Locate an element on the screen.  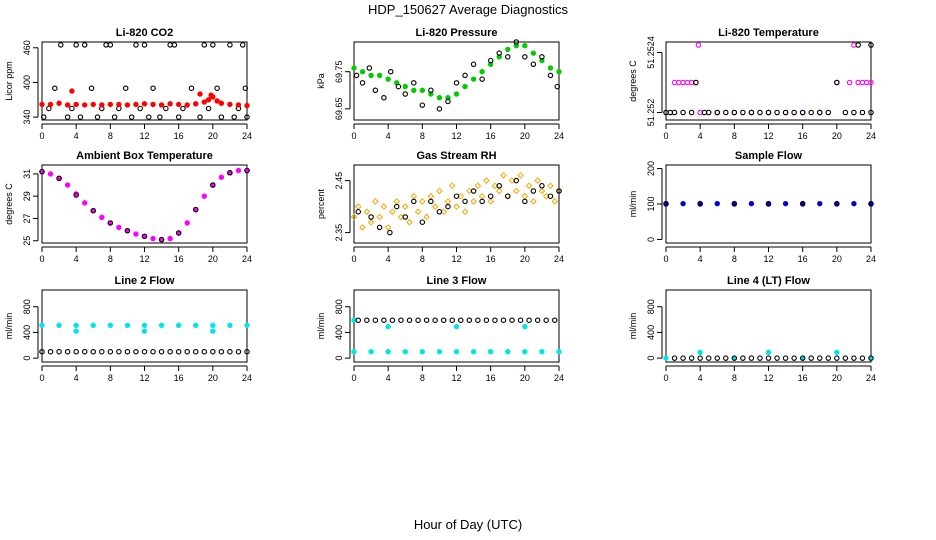
y-tick-label: 340 is located at coordinates (27, 117).